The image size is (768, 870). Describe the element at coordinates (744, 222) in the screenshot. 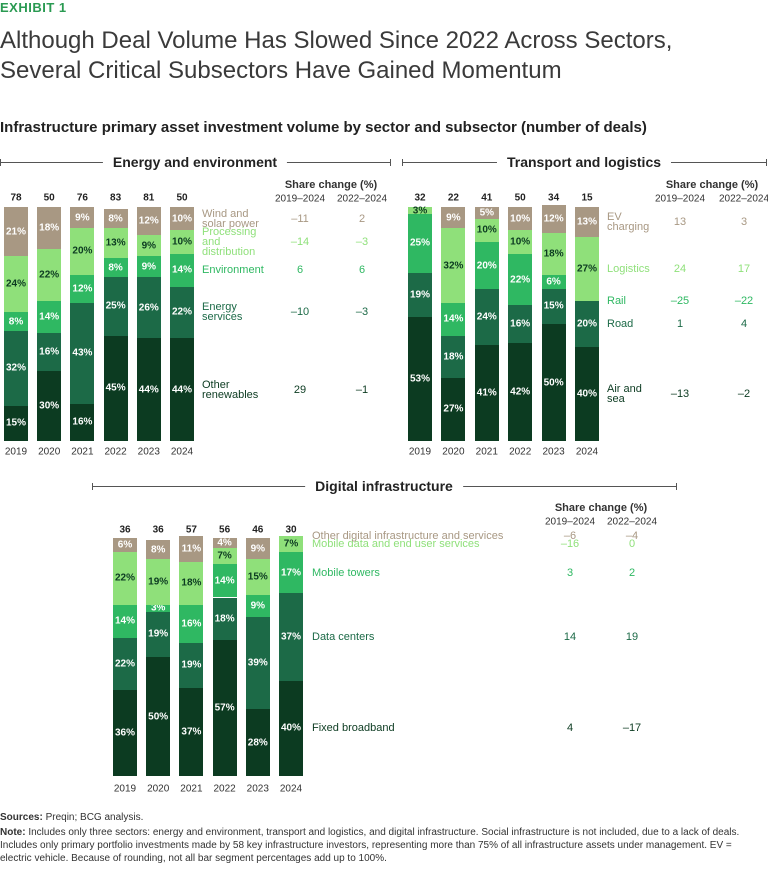

I see `share-change-value: 3` at that location.